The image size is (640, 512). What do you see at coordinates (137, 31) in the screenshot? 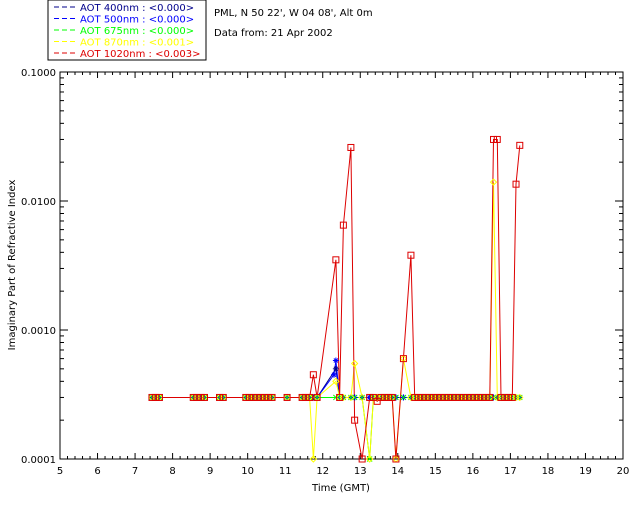
I see `legend-label: AOT 675nm : <0.000>` at bounding box center [137, 31].